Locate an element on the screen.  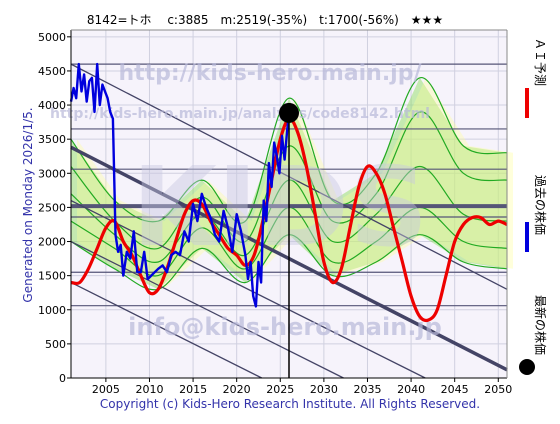
legend-label-latest: 最新の株価 is located at coordinates (540, 325).